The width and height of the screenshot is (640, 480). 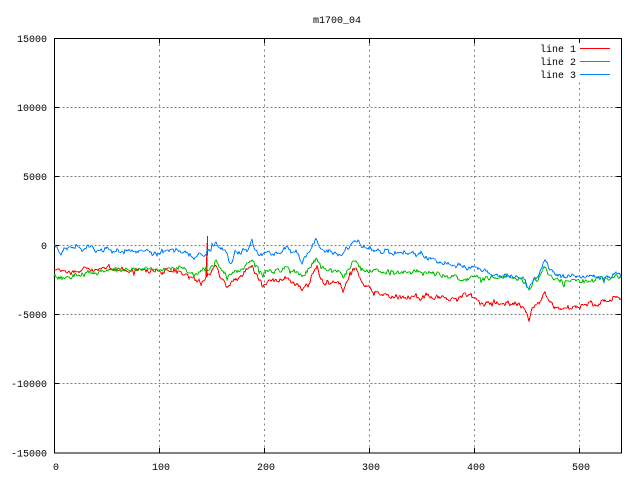 What do you see at coordinates (581, 468) in the screenshot?
I see `svg-text: 500` at bounding box center [581, 468].